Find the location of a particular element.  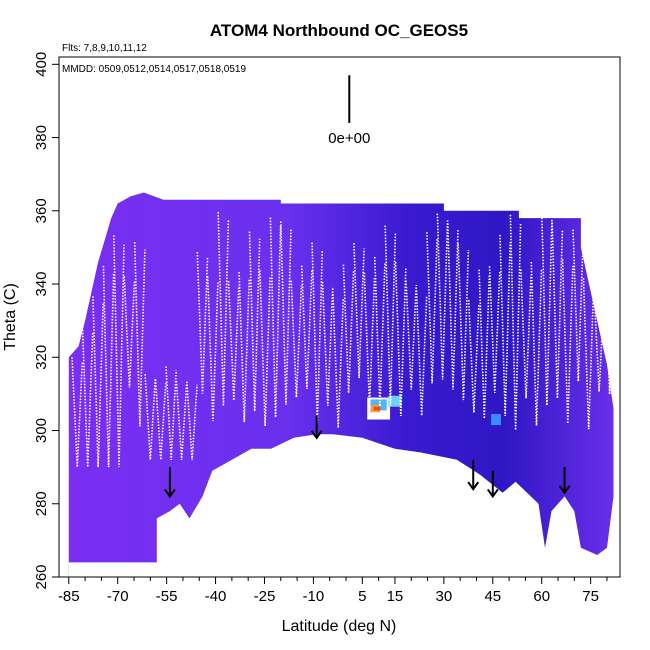

arrow-group is located at coordinates (367, 457).